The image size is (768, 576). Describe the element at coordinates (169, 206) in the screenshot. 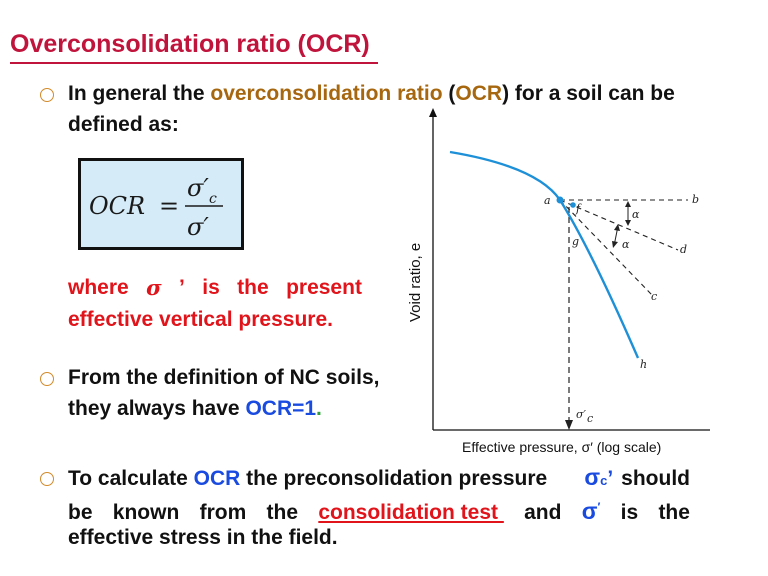

I see `formula-equals: =` at that location.